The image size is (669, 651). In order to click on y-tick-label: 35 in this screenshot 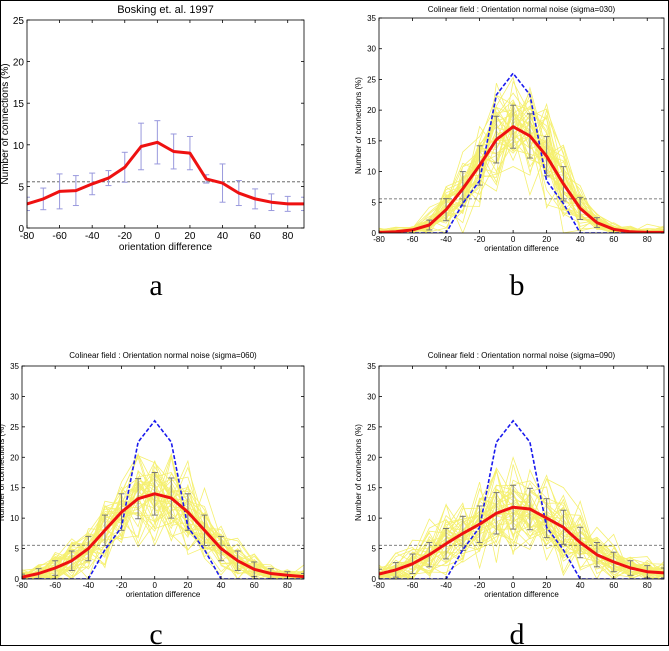, I will do `click(14, 366)`.